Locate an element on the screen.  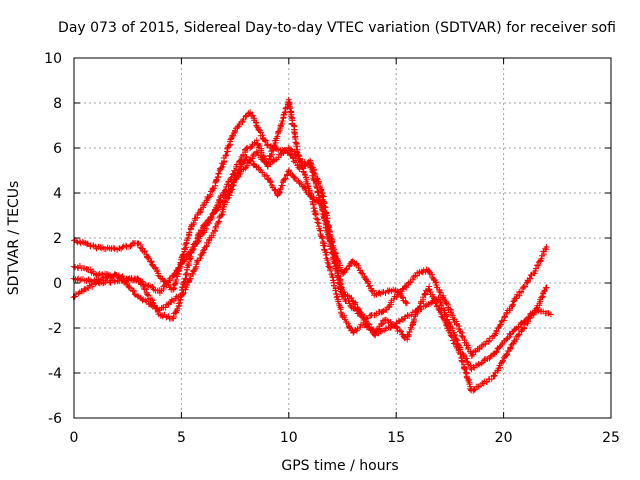
y-tick-label: 4 is located at coordinates (57, 194).